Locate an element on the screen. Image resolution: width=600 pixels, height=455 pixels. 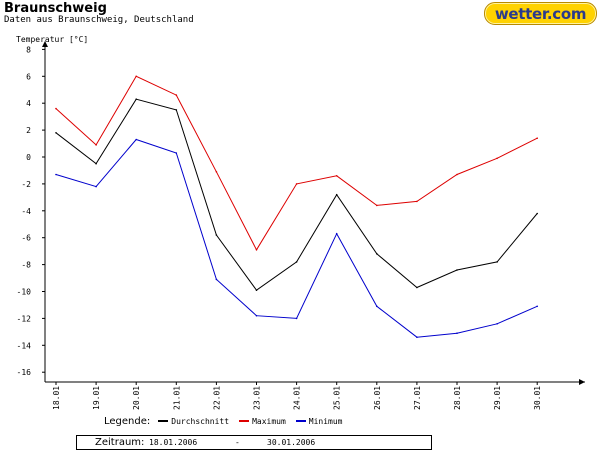
y-tick-label: -16 is located at coordinates (24, 372).